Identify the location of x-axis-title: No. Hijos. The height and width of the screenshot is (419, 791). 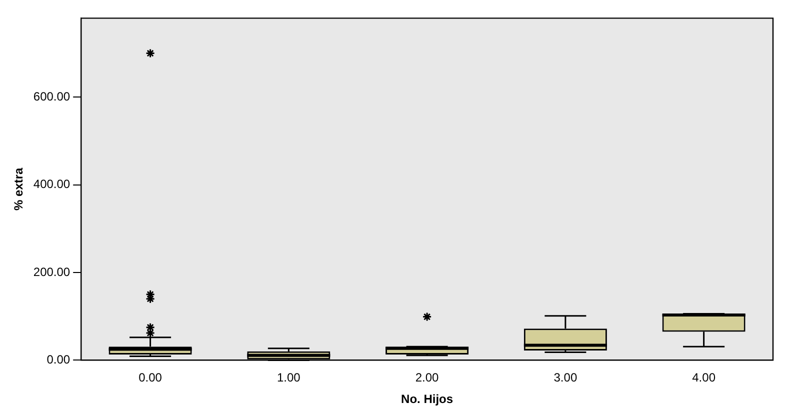
(427, 399).